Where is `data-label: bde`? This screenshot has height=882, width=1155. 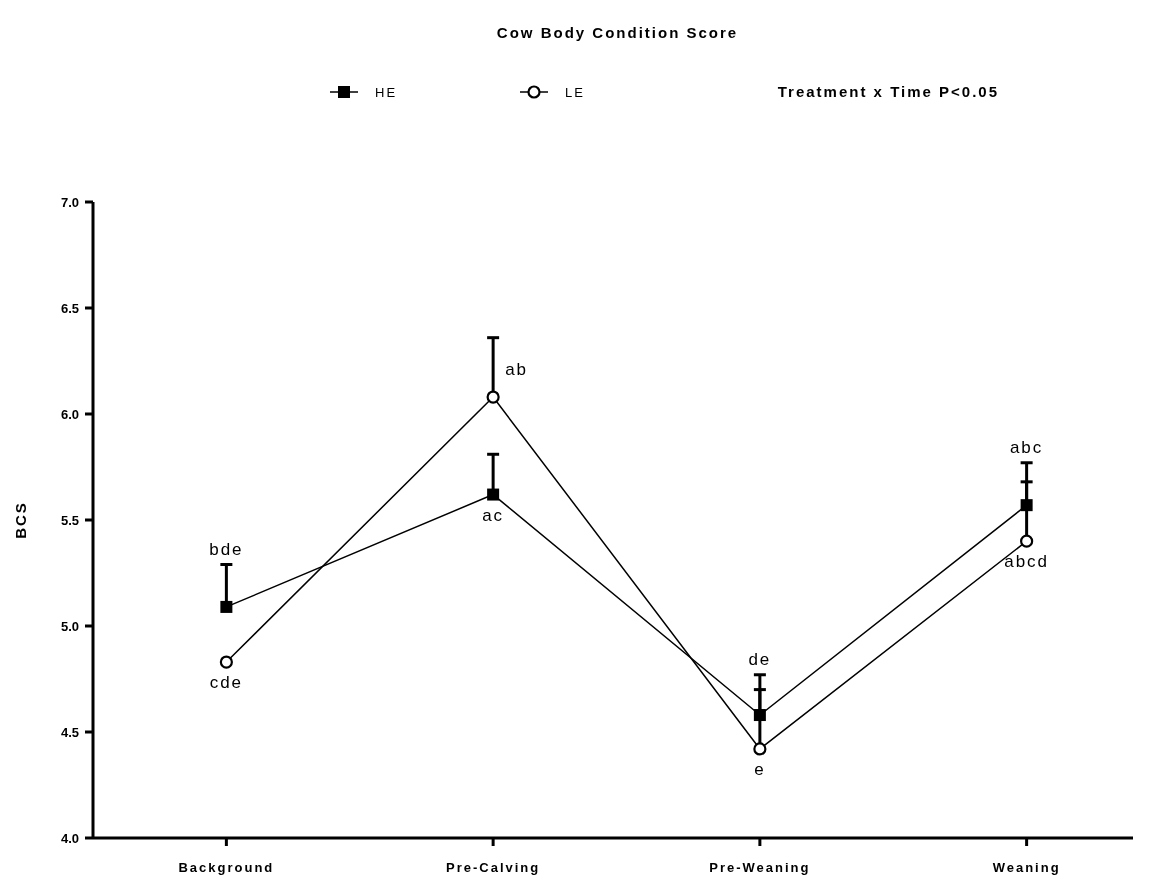
data-label: bde is located at coordinates (226, 549).